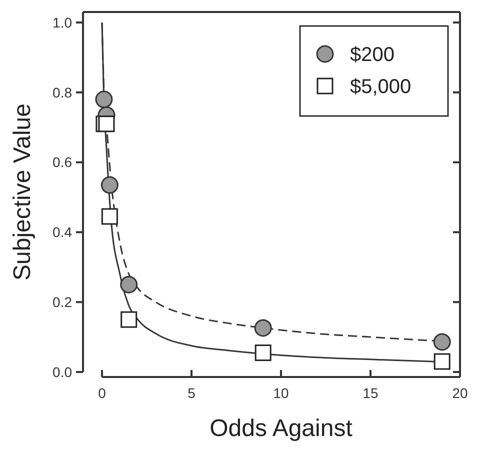 The image size is (477, 450). Describe the element at coordinates (102, 393) in the screenshot. I see `x-tick-label: 0` at that location.